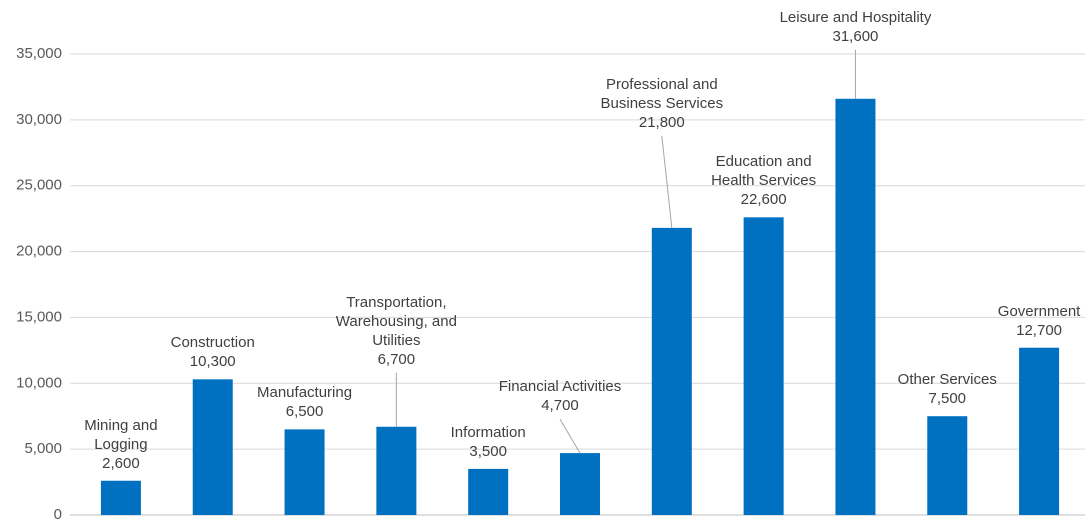 The image size is (1089, 521). I want to click on y-tick-label: 10,000, so click(39, 382).